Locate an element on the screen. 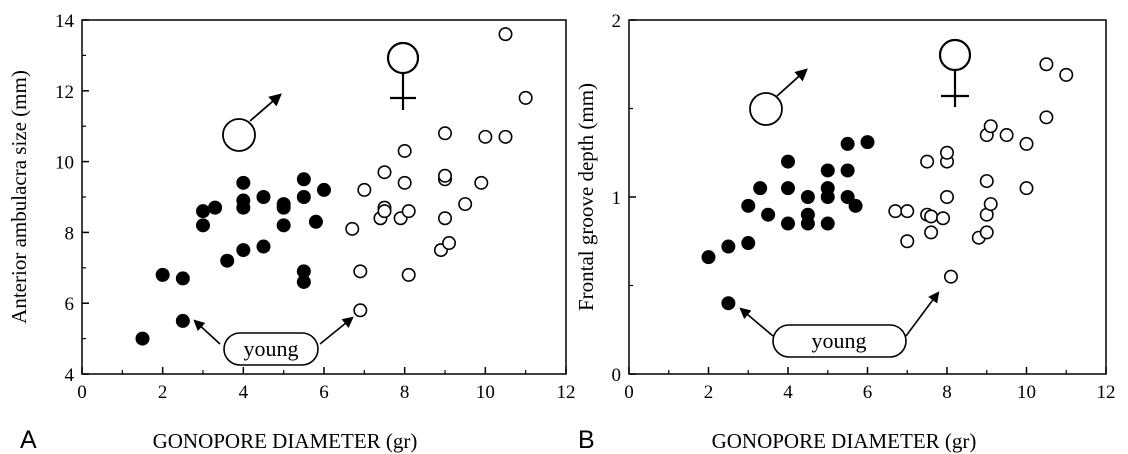 The image size is (1128, 454). x-tick-label: 8 is located at coordinates (947, 392).